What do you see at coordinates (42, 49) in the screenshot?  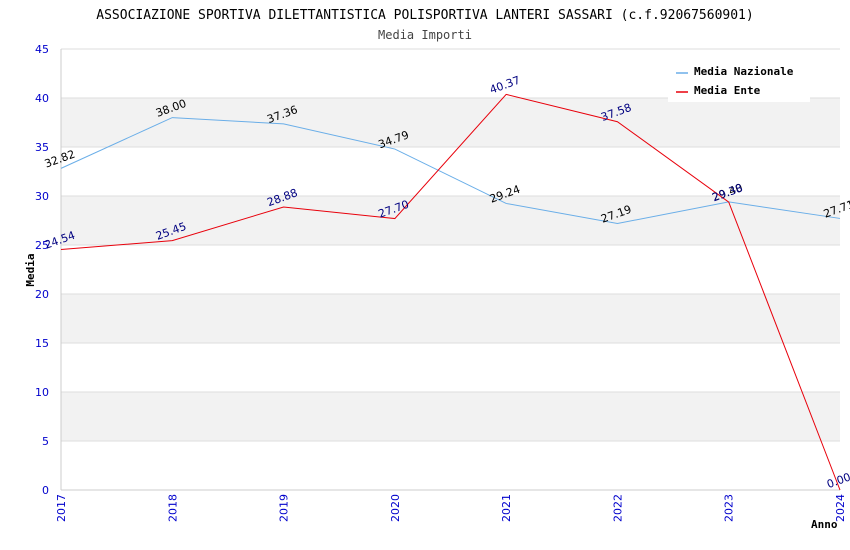 I see `y-tick-label: 45` at bounding box center [42, 49].